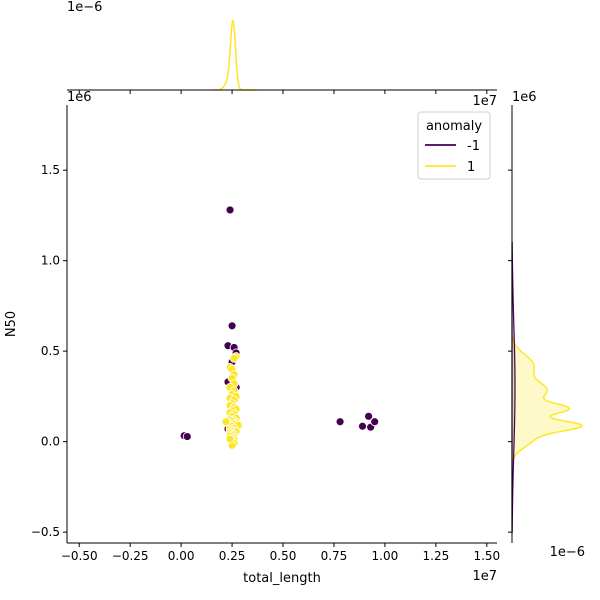  Describe the element at coordinates (567, 552) in the screenshot. I see `right-marginal-bottom-multiplier: 1e−6` at that location.